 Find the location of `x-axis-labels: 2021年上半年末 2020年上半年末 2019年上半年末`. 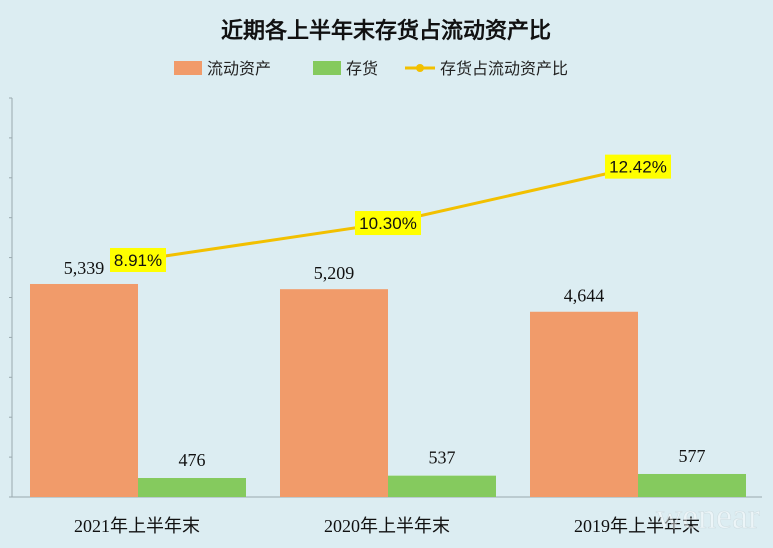

x-axis-labels: 2021年上半年末 2020年上半年末 2019年上半年末 is located at coordinates (387, 526).